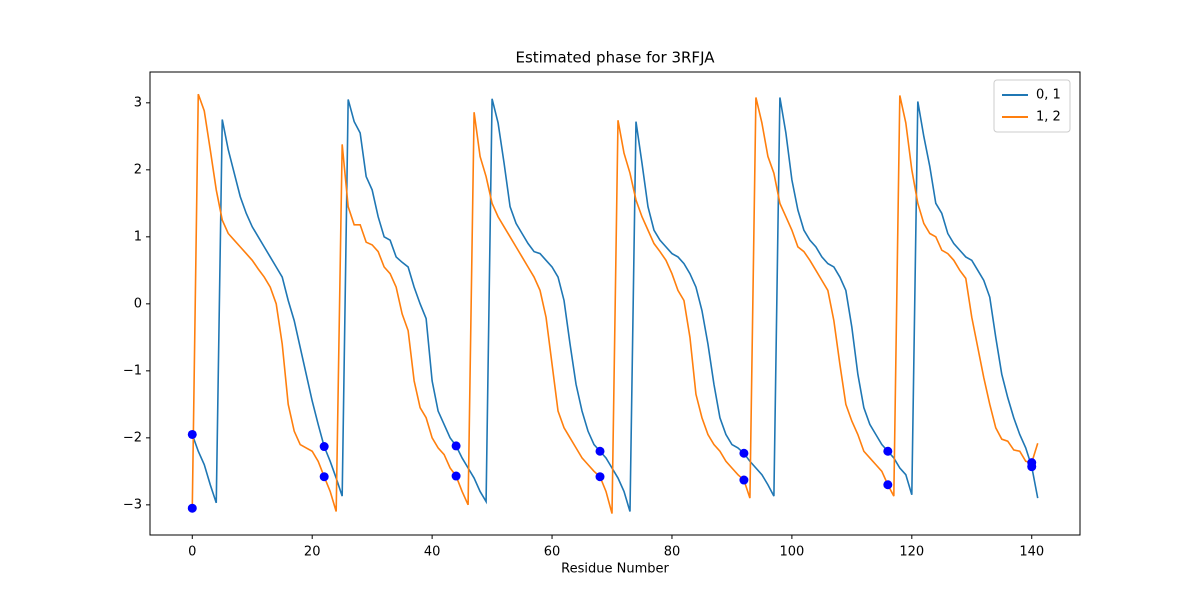 The height and width of the screenshot is (604, 1200). Describe the element at coordinates (616, 58) in the screenshot. I see `chart-title: Estimated phase for 3RFJA` at that location.